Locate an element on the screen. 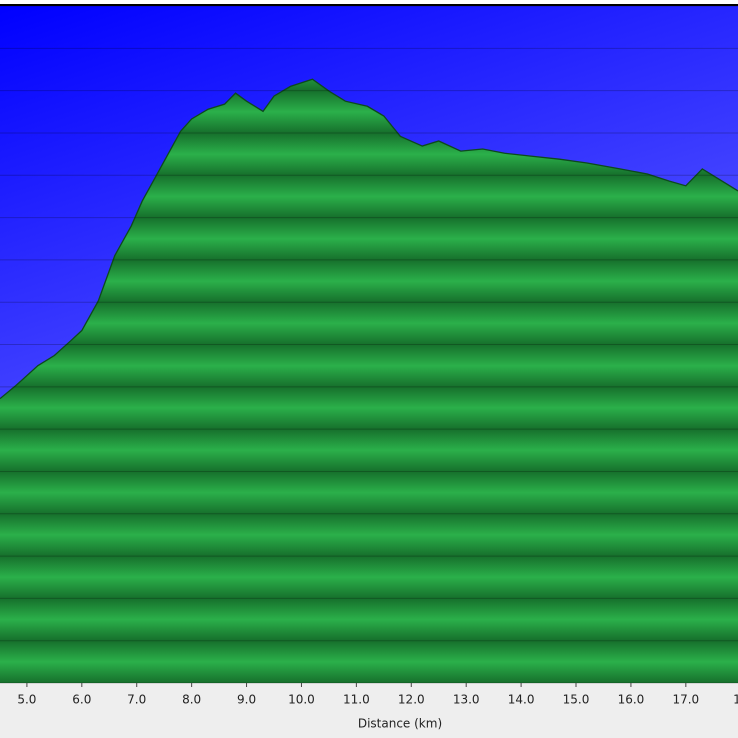 This screenshot has height=738, width=738. x-tick-label: 6.0 is located at coordinates (81, 700).